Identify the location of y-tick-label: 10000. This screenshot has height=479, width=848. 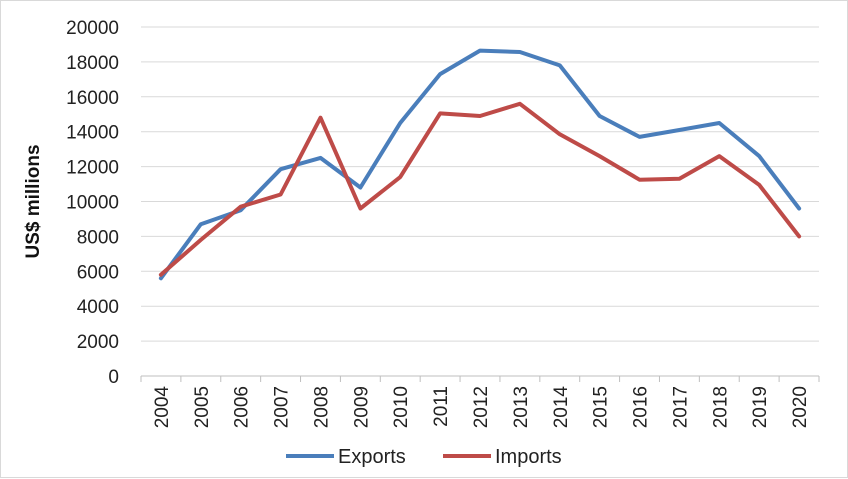
(92, 203).